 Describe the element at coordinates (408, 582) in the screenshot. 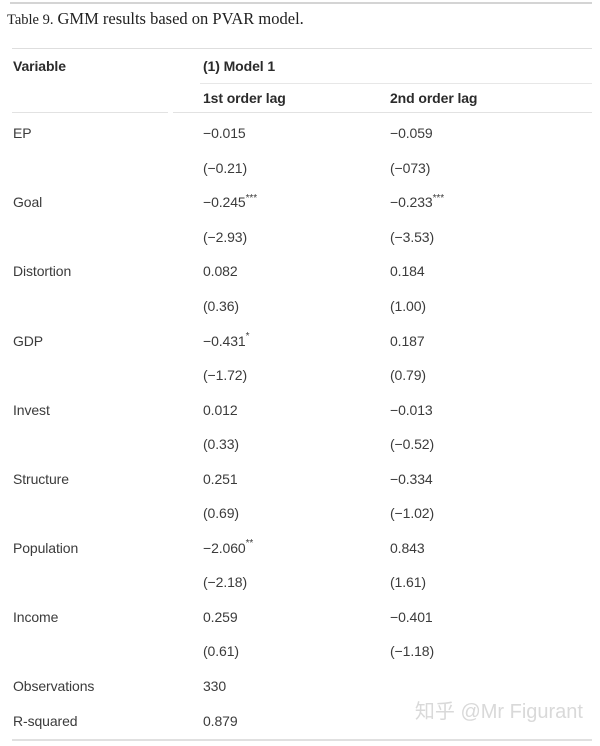

I see `cell-lag2: (1.61)` at that location.